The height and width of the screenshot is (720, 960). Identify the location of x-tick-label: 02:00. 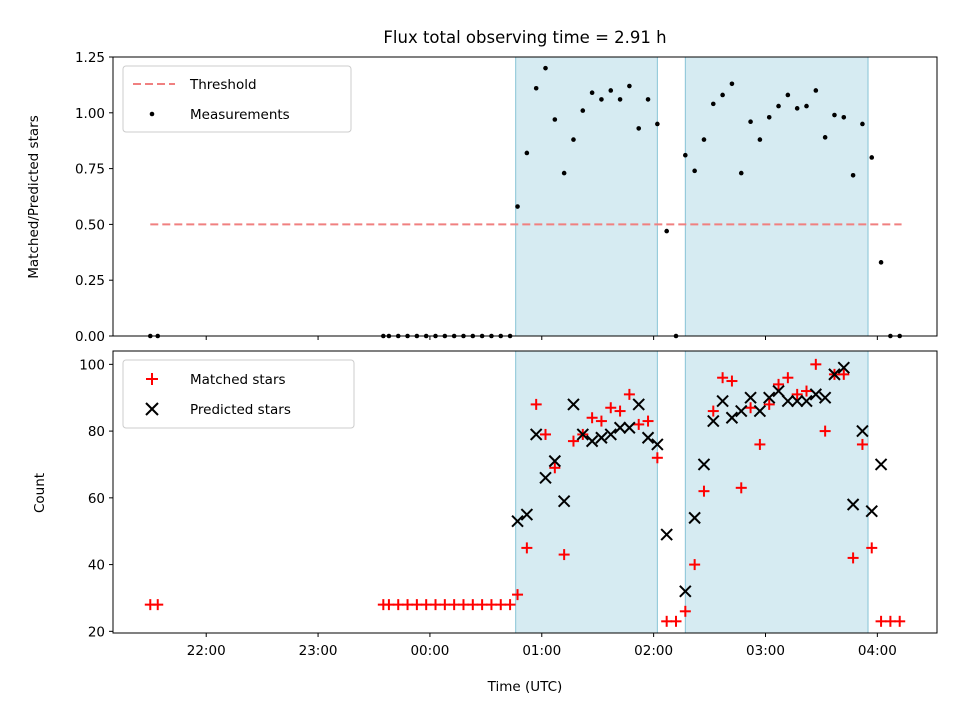
(653, 651).